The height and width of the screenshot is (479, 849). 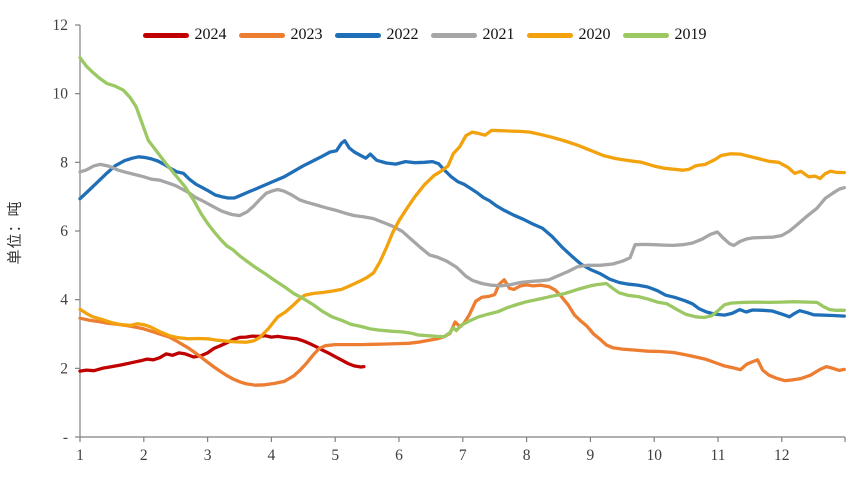 I want to click on x-tick-label: 11, so click(x=718, y=455).